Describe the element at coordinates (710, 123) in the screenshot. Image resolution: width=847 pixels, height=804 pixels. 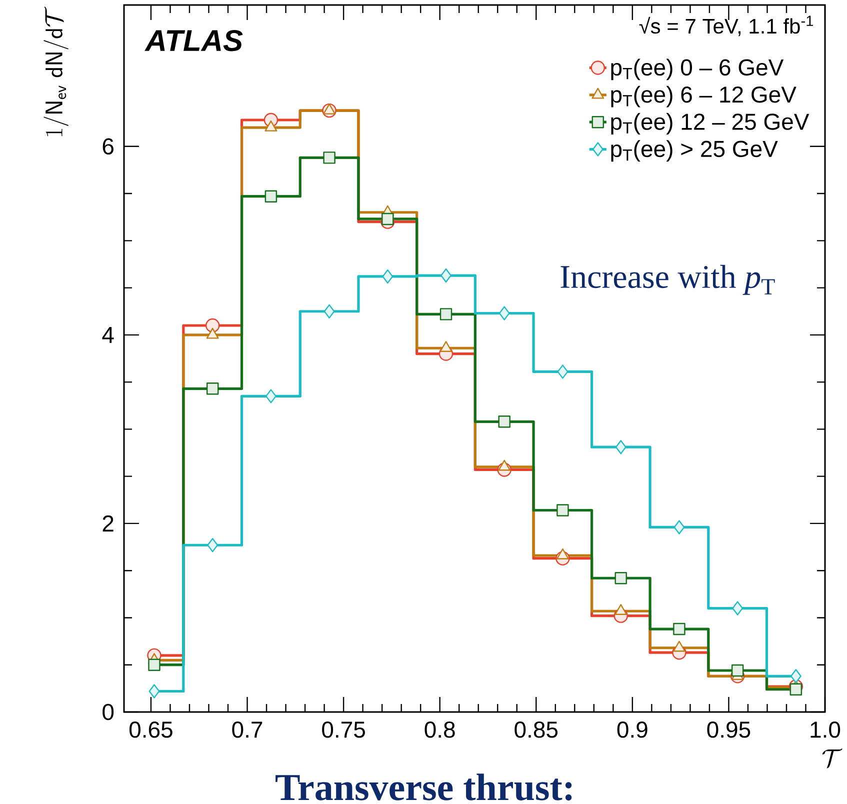
I see `legend-label: p$_{T}$(ee) 12 – 25 GeV` at that location.